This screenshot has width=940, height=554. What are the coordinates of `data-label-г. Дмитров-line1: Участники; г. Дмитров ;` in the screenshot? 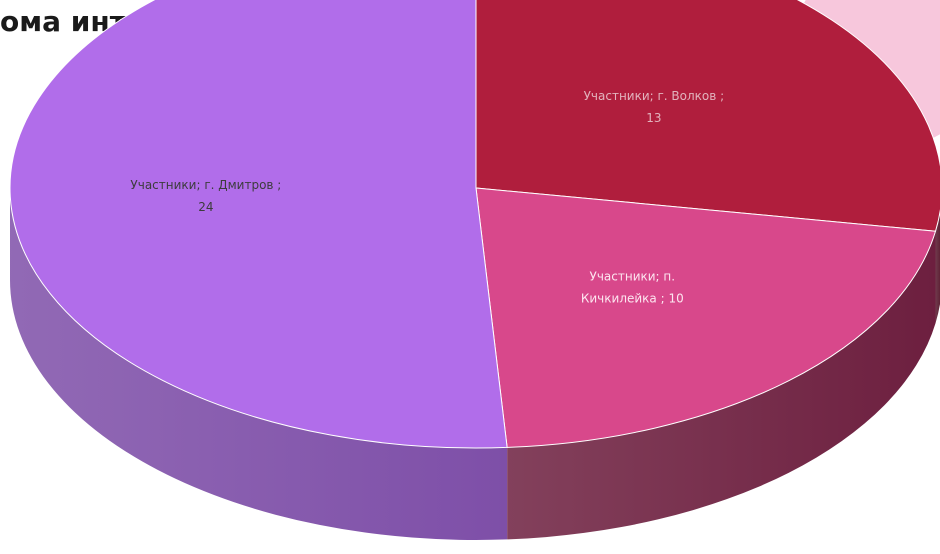 It's located at (205, 185).